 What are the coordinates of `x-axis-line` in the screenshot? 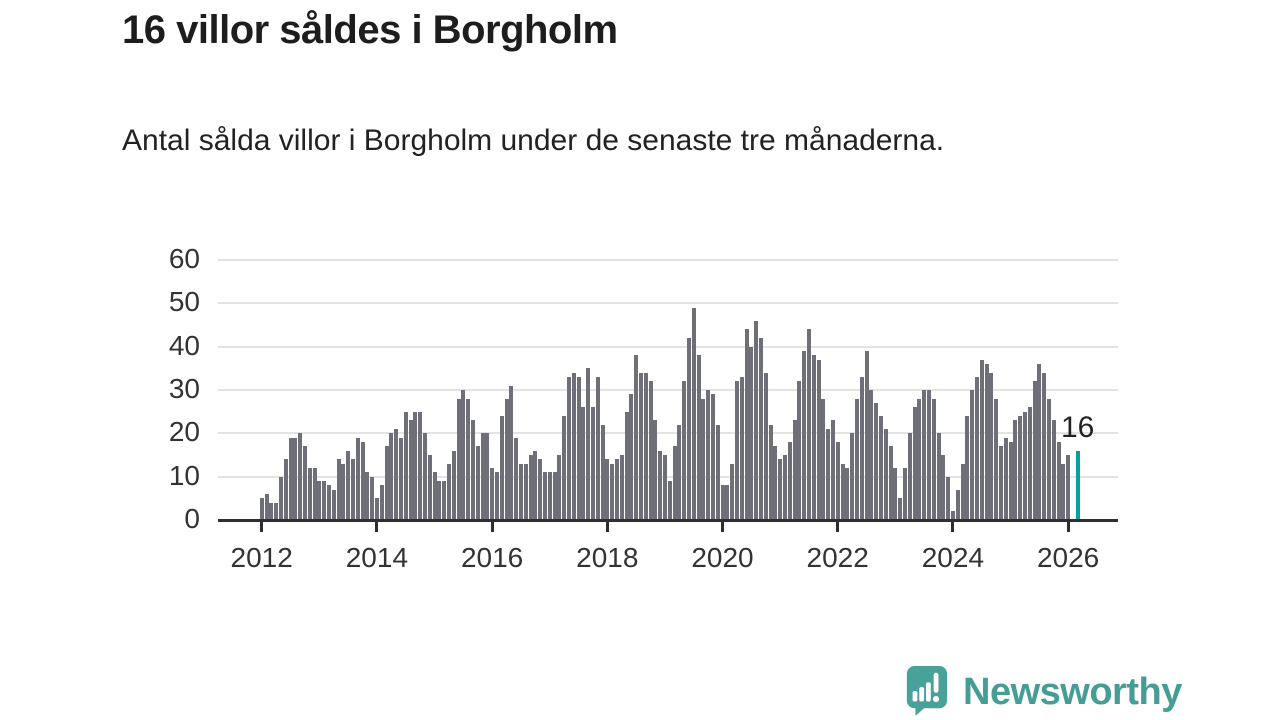 It's located at (668, 520).